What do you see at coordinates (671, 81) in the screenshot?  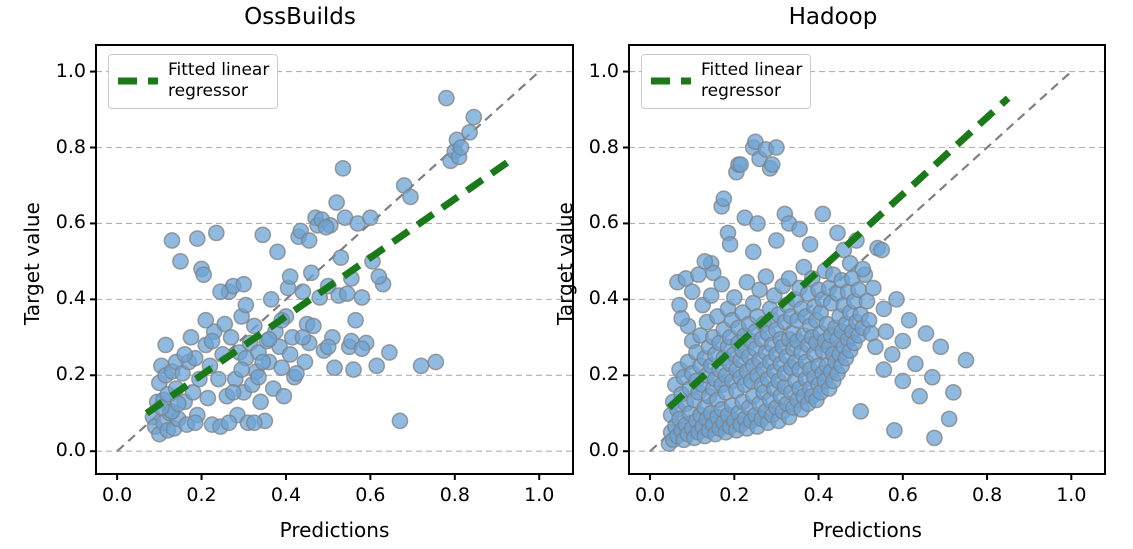 I see `legend-line-swatch` at bounding box center [671, 81].